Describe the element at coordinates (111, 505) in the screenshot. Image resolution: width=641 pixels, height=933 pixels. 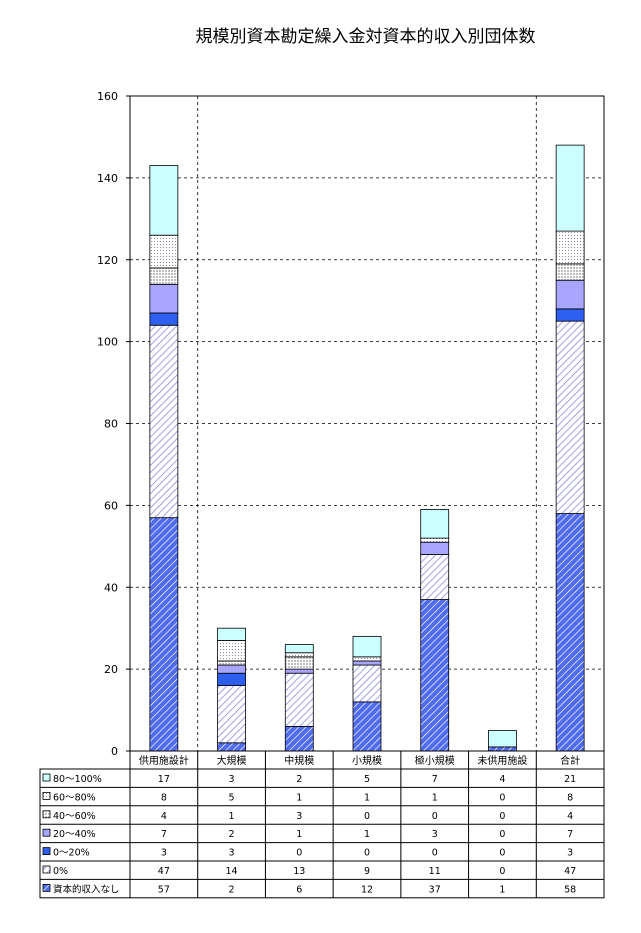
I see `y-tick-label: 60` at that location.